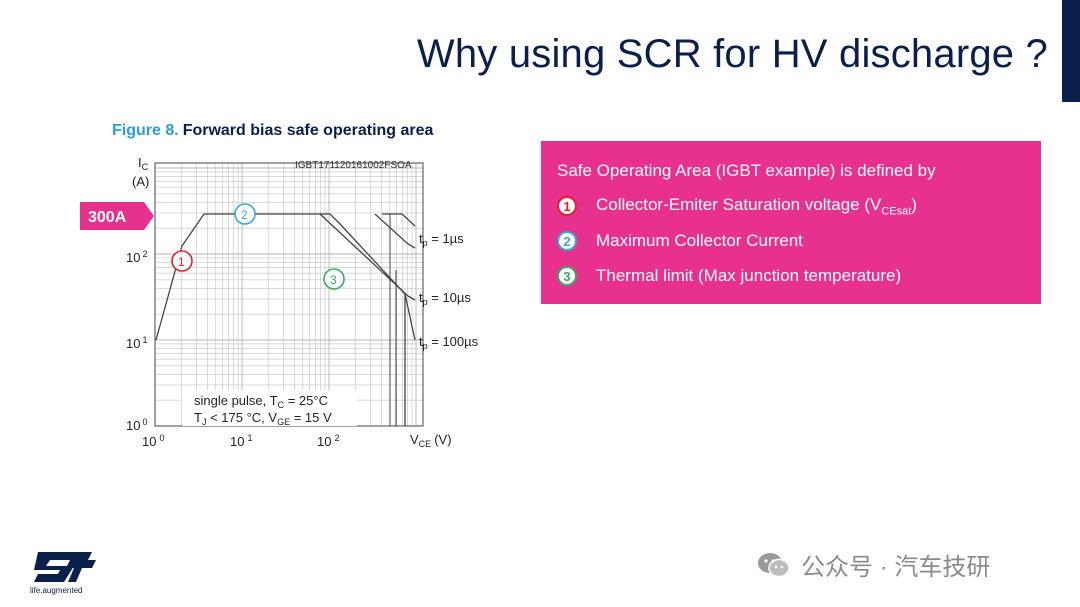 This screenshot has width=1080, height=607. What do you see at coordinates (441, 239) in the screenshot?
I see `tp-1us-label: tp = 1µs` at bounding box center [441, 239].